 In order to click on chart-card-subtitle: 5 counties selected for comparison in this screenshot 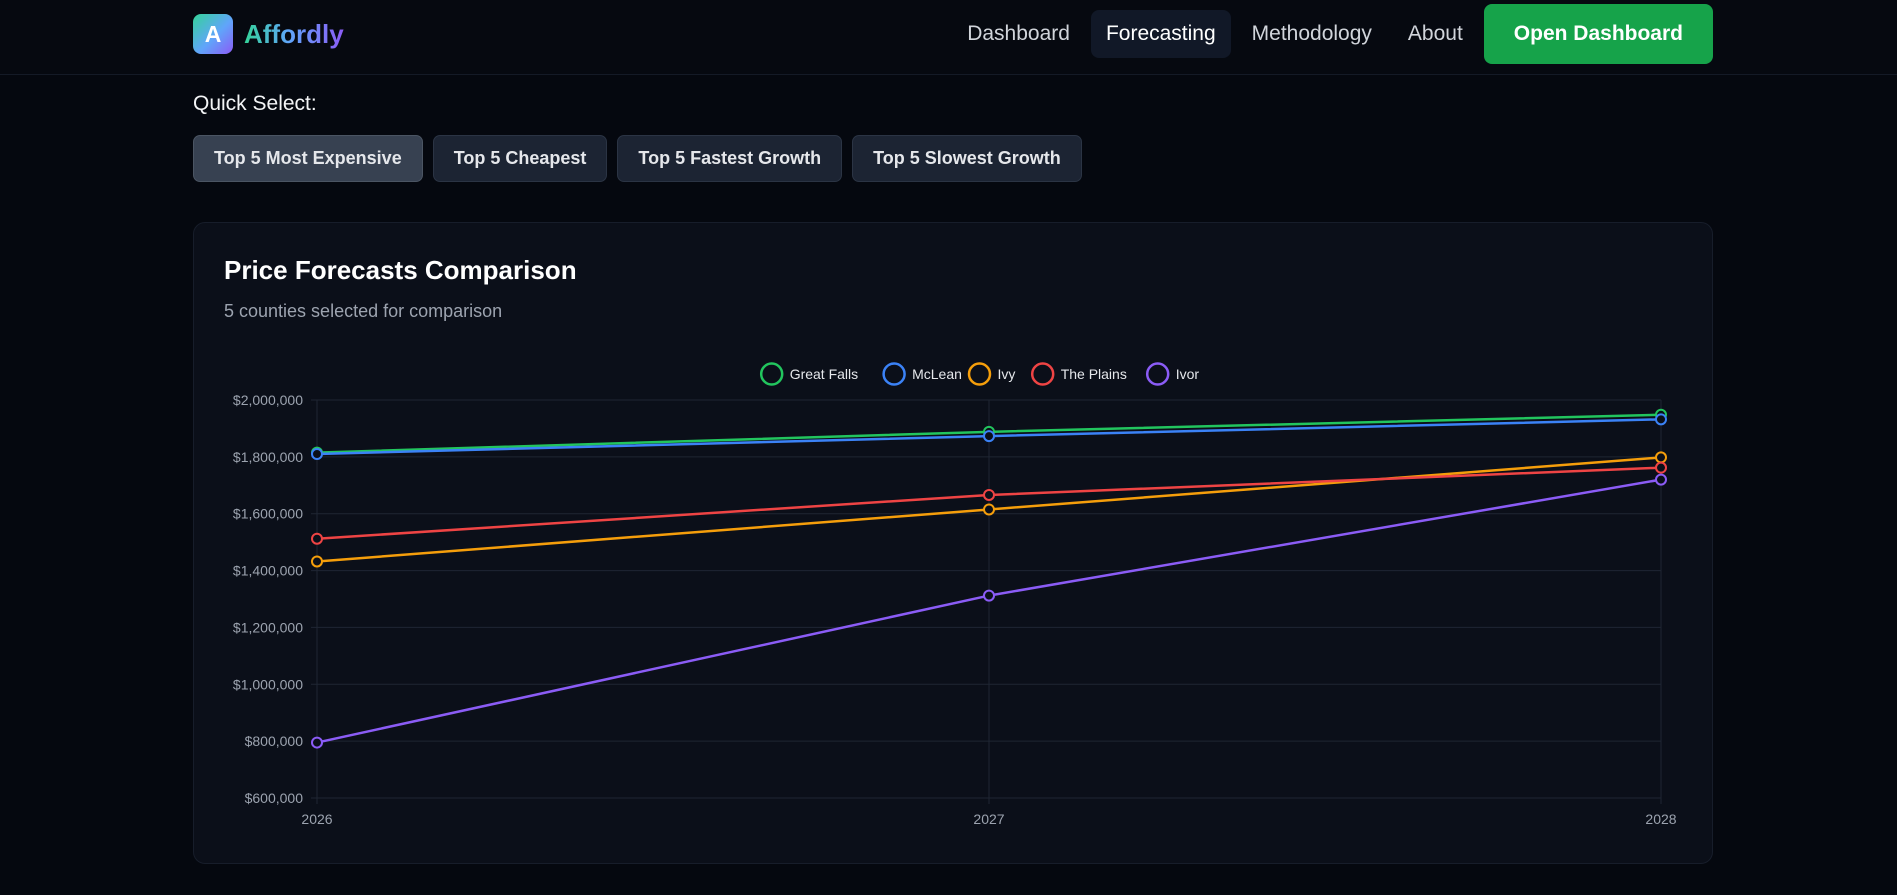, I will do `click(363, 311)`.